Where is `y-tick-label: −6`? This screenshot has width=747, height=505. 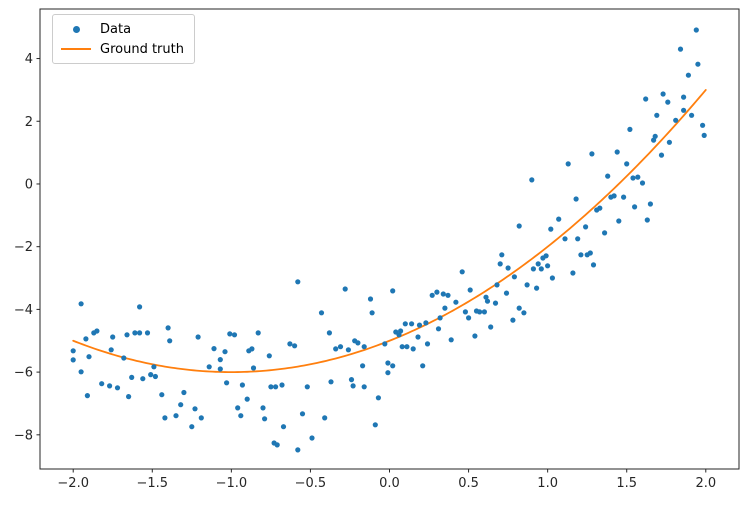
y-tick-label: −6 is located at coordinates (23, 373).